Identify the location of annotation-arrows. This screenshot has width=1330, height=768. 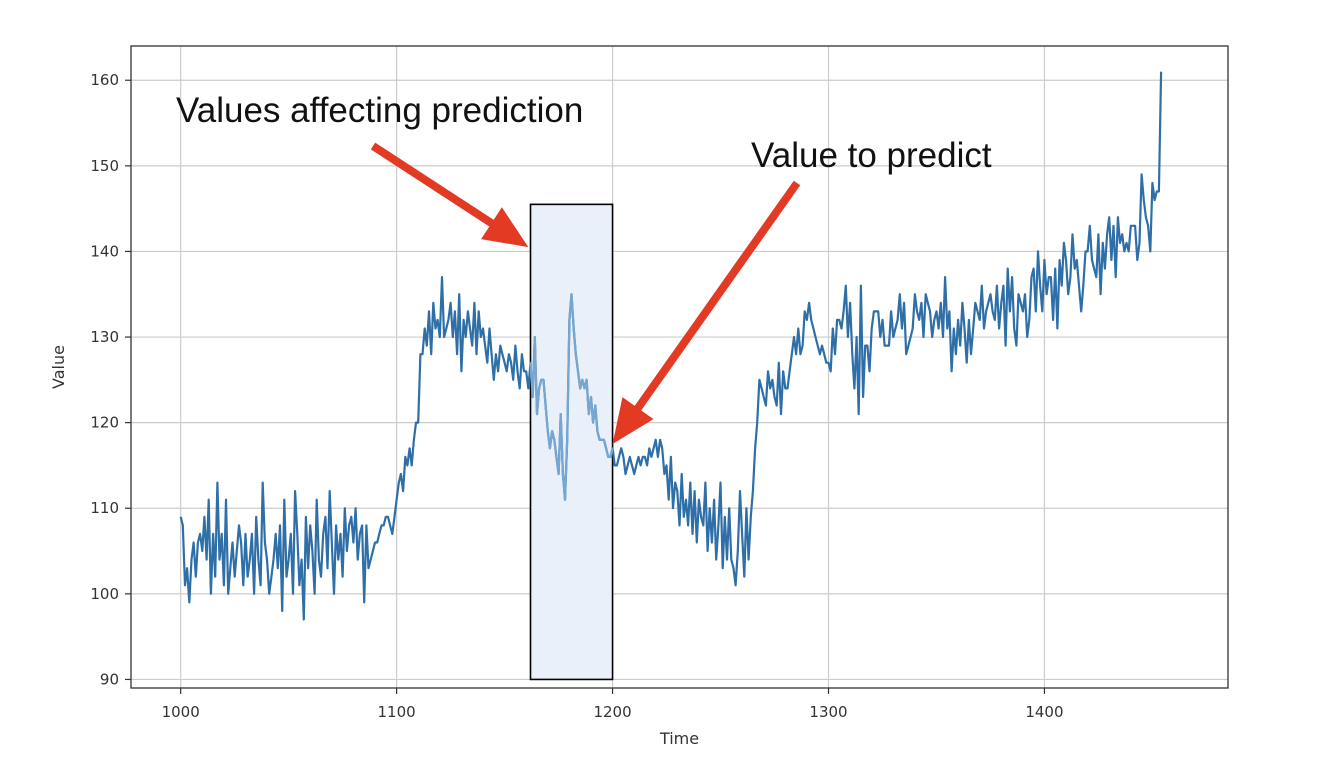
(585, 293).